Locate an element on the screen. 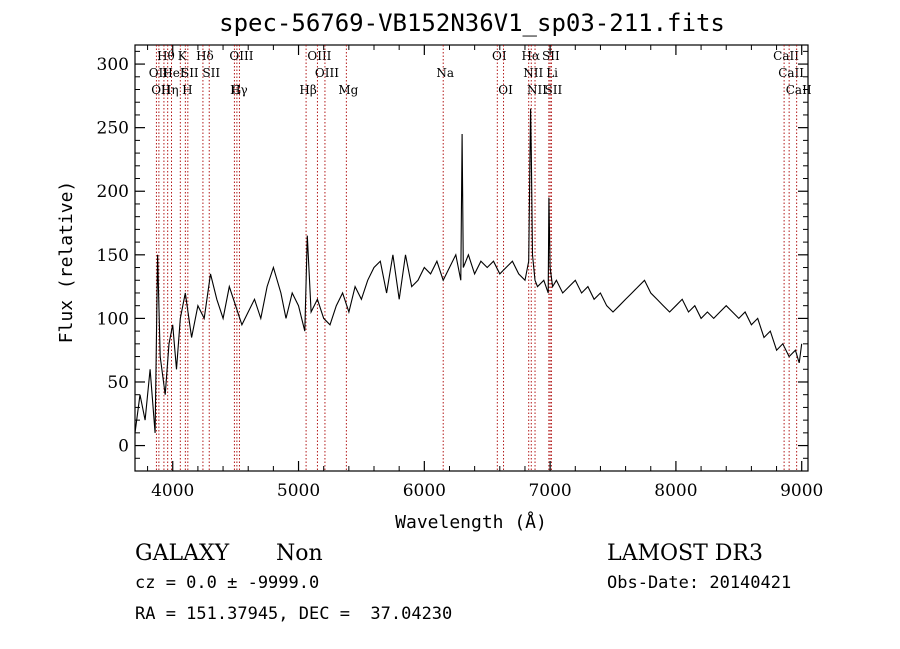  line-marker-label: G is located at coordinates (237, 90).